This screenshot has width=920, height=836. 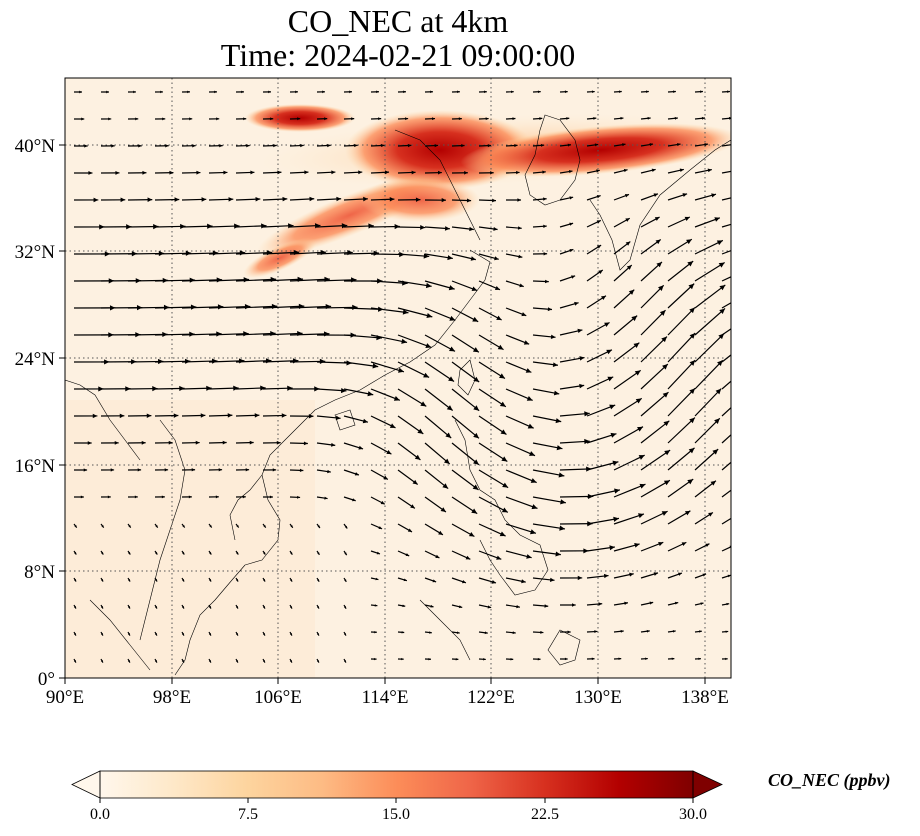 What do you see at coordinates (705, 697) in the screenshot?
I see `lon-tick-label: 138°E` at bounding box center [705, 697].